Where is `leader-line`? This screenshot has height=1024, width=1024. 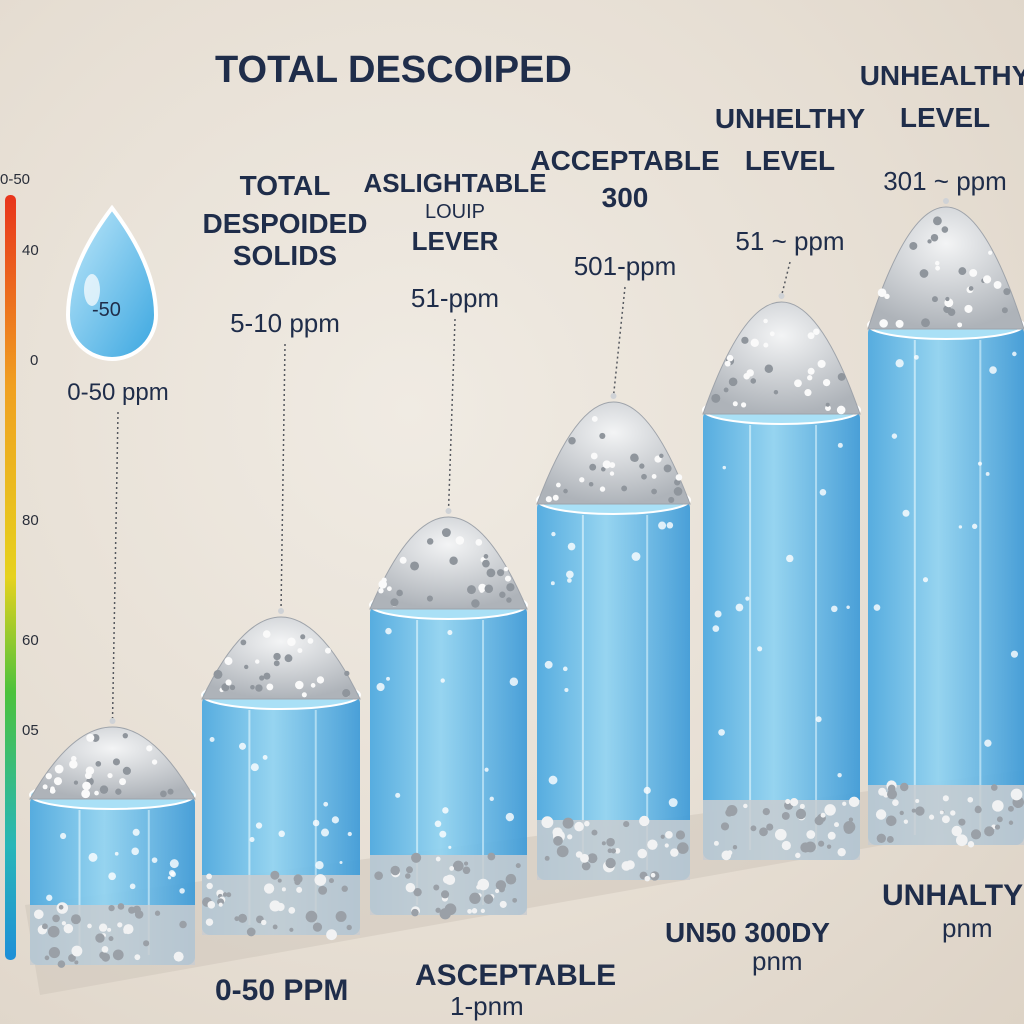
leader-line is located at coordinates (115, 566).